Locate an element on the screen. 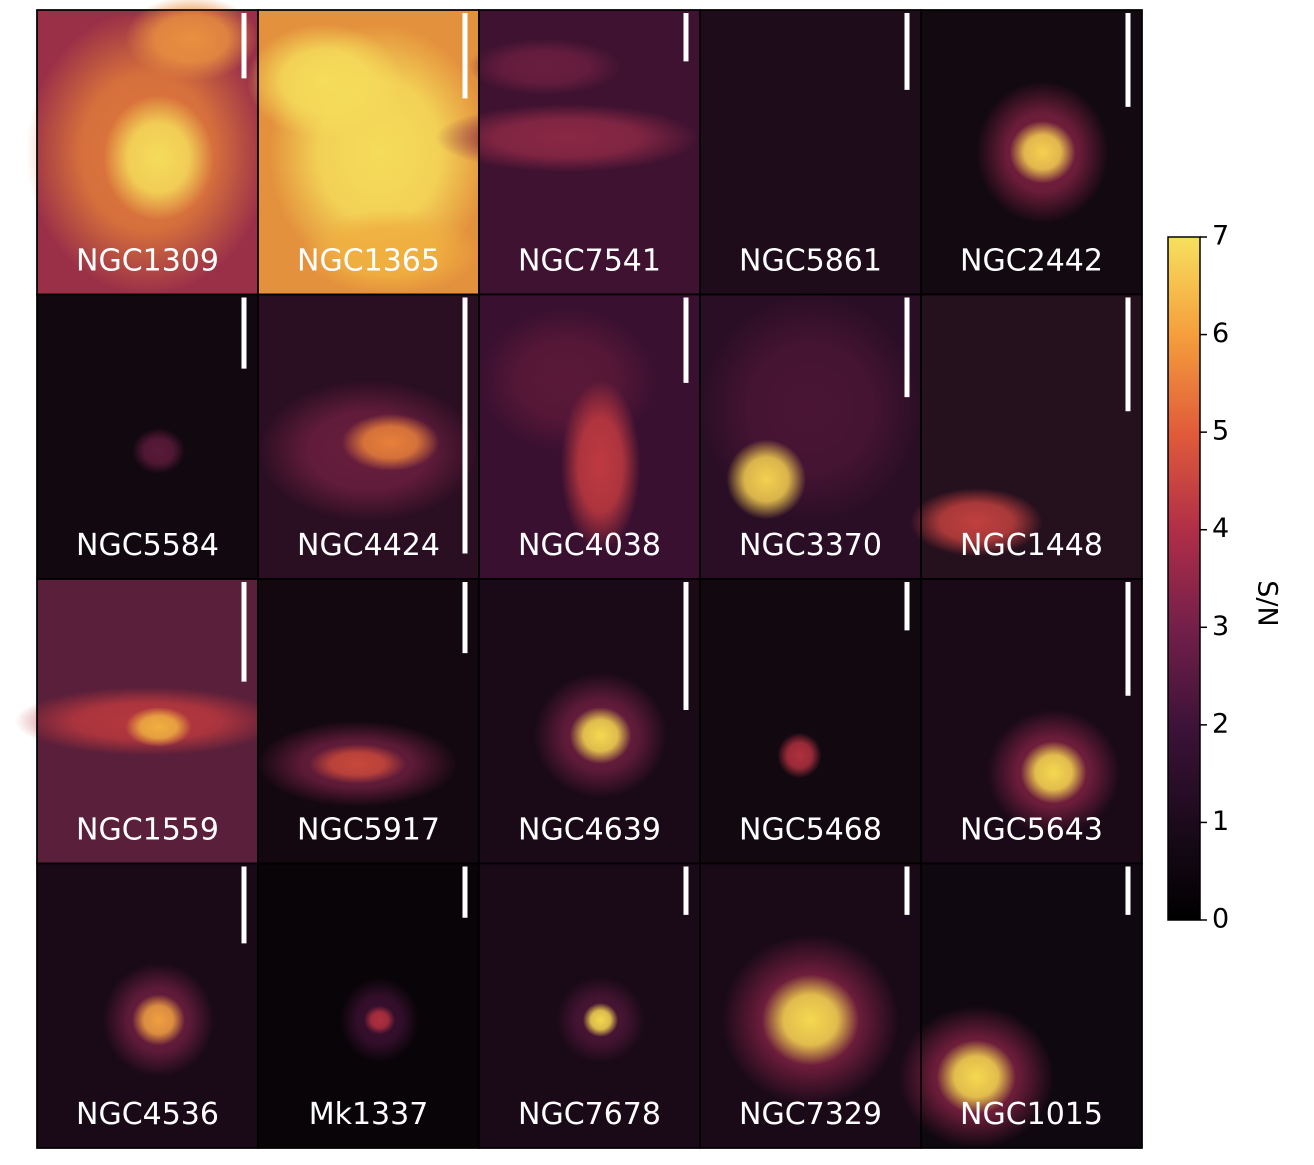  panel-label: NGC4536 is located at coordinates (147, 1114).